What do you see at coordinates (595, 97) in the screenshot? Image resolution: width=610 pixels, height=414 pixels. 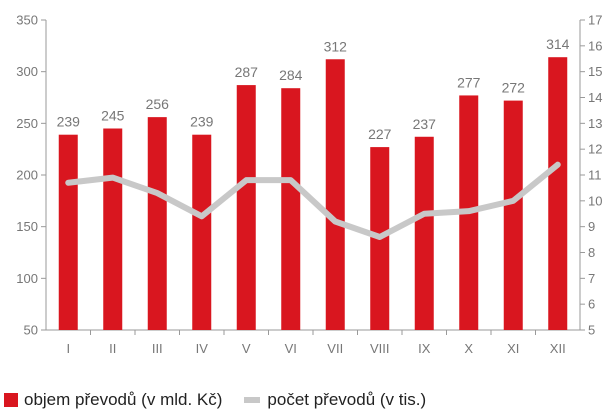 I see `y-right-tick-label: 14` at bounding box center [595, 97].